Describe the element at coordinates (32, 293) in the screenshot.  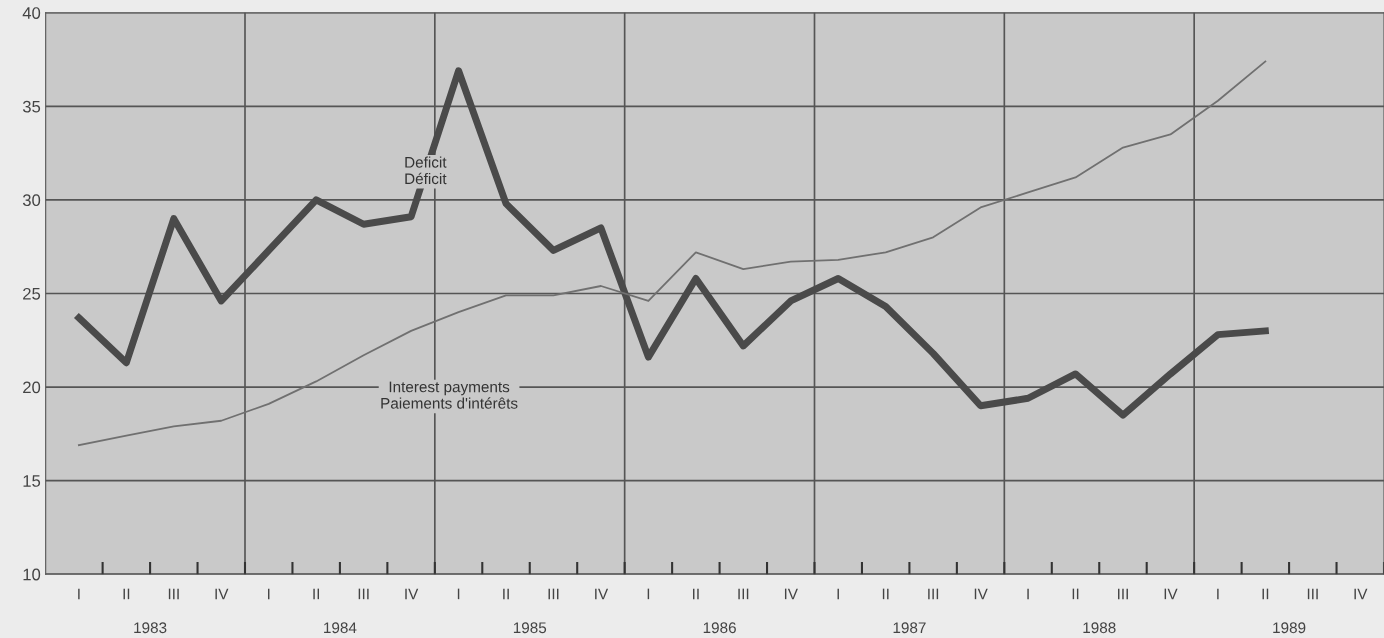
I see `y-tick-label: 25` at that location.